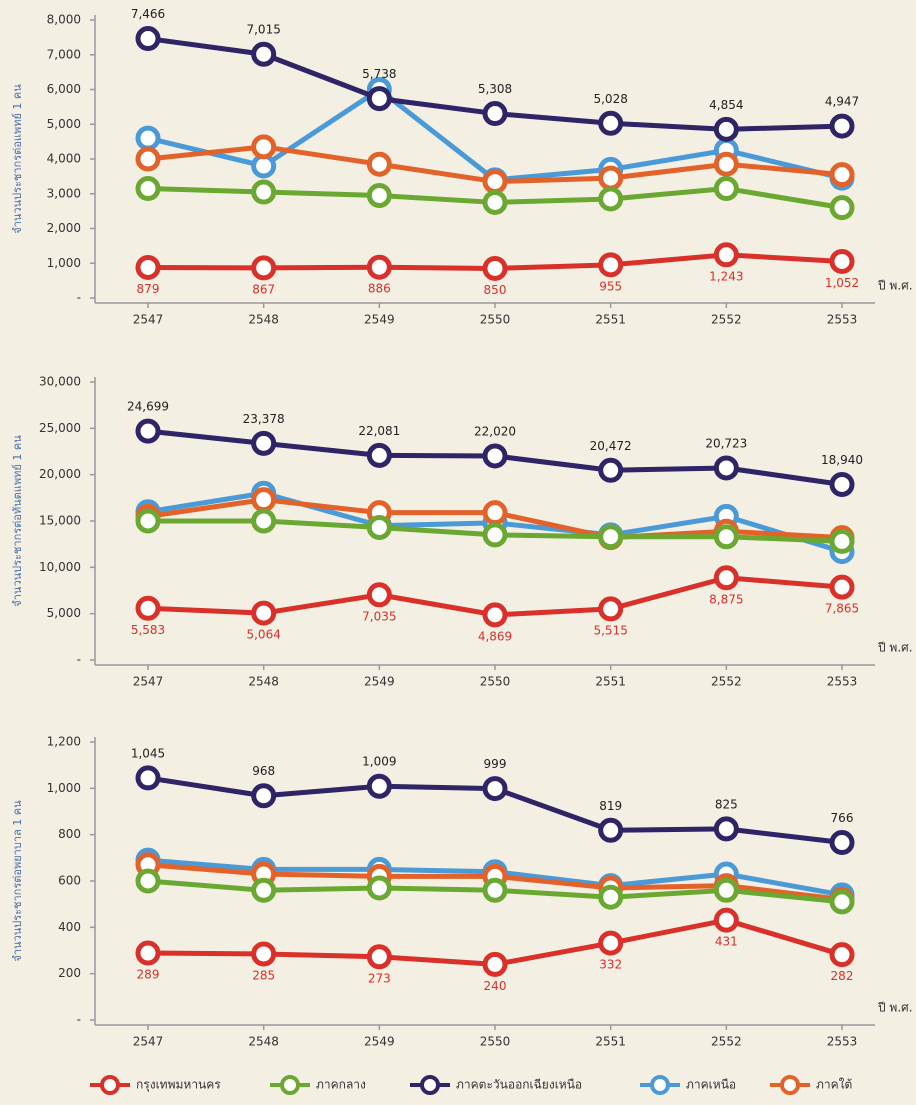  Describe the element at coordinates (842, 609) in the screenshot. I see `data-label: 7,865` at that location.